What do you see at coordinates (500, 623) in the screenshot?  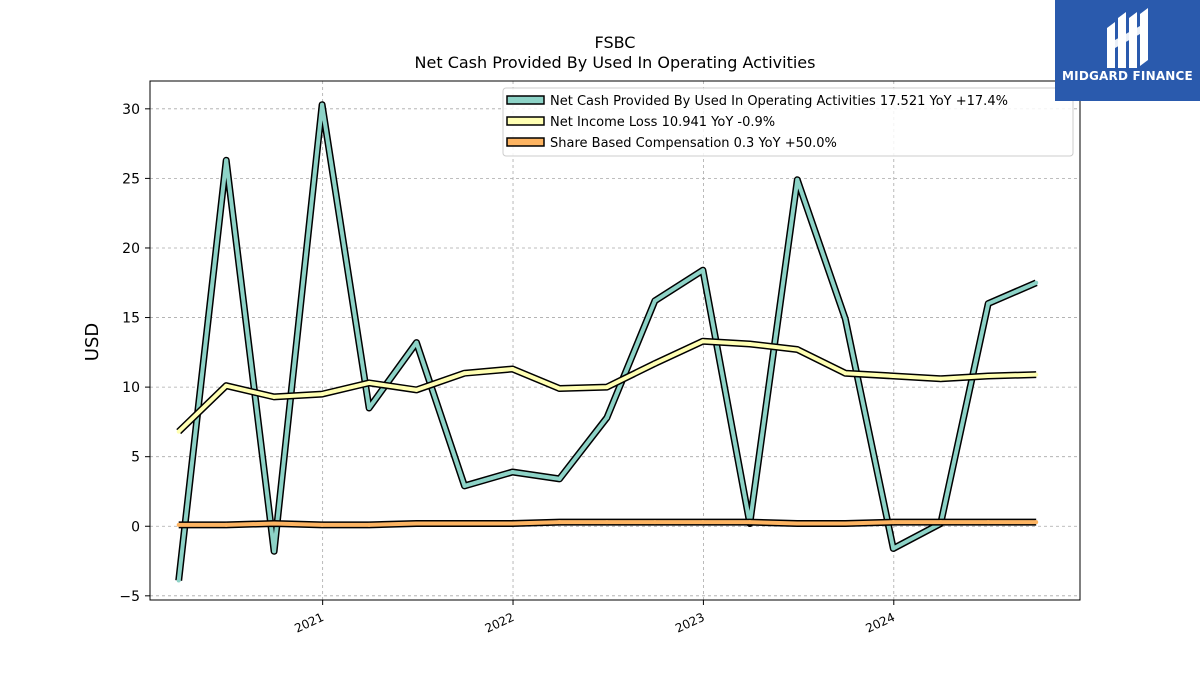 I see `x-tick-label: 2022` at bounding box center [500, 623].